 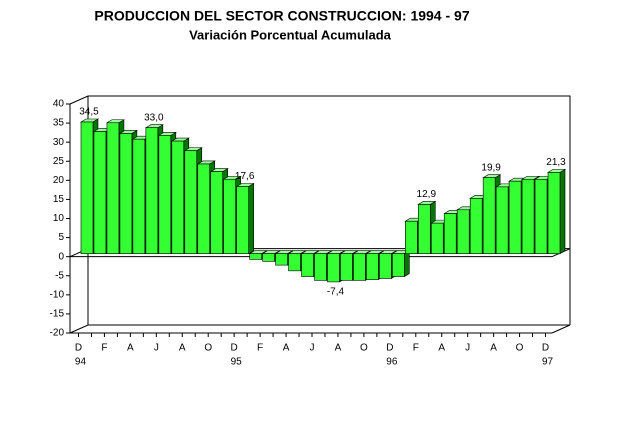 I want to click on y-tick-label: 10, so click(x=59, y=218).